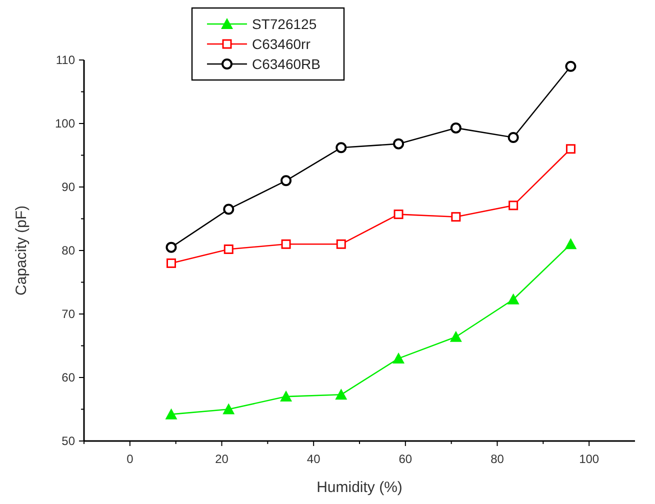 The image size is (655, 504). Describe the element at coordinates (69, 187) in the screenshot. I see `y-tick-label: 90` at that location.